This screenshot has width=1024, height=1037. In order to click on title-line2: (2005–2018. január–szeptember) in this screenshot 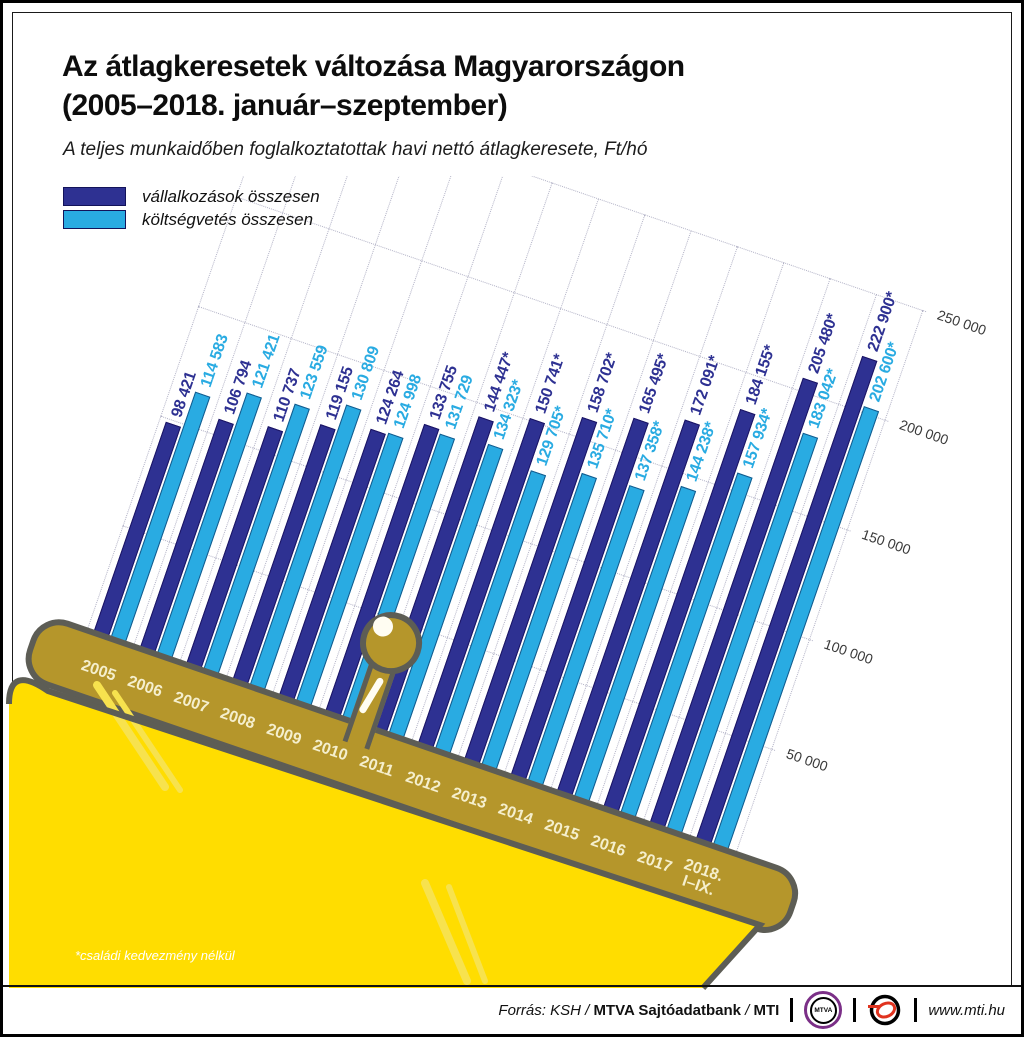, I will do `click(285, 105)`.